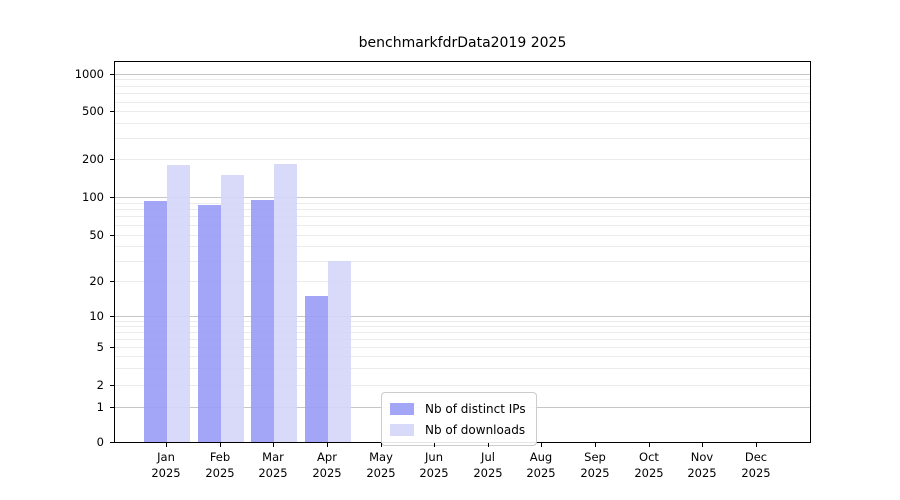 This screenshot has height=500, width=900. What do you see at coordinates (209, 323) in the screenshot?
I see `bar-distinct_ips-feb` at bounding box center [209, 323].